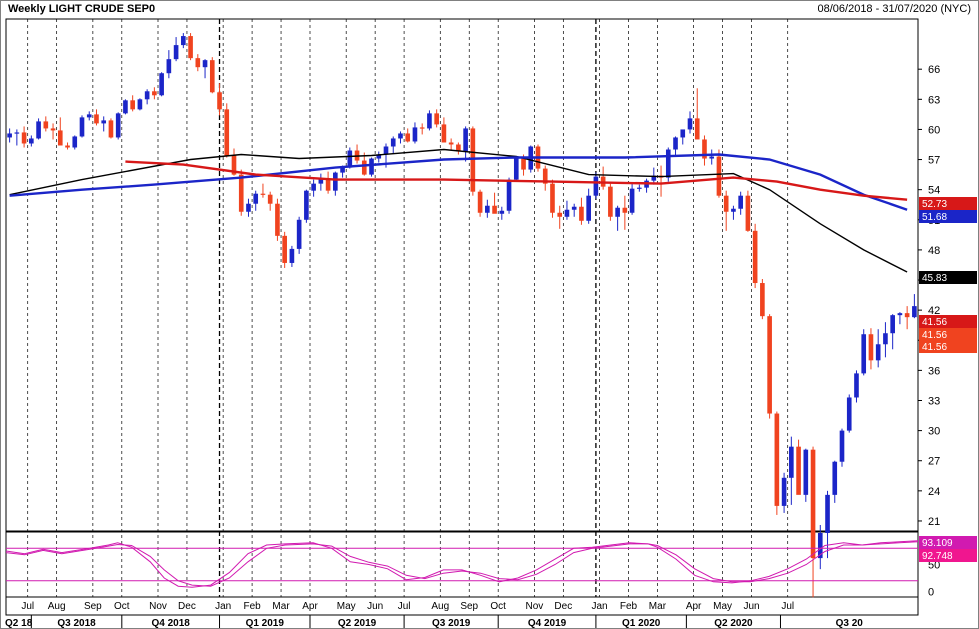 This screenshot has height=629, width=979. I want to click on x-tick-label: May, so click(346, 606).